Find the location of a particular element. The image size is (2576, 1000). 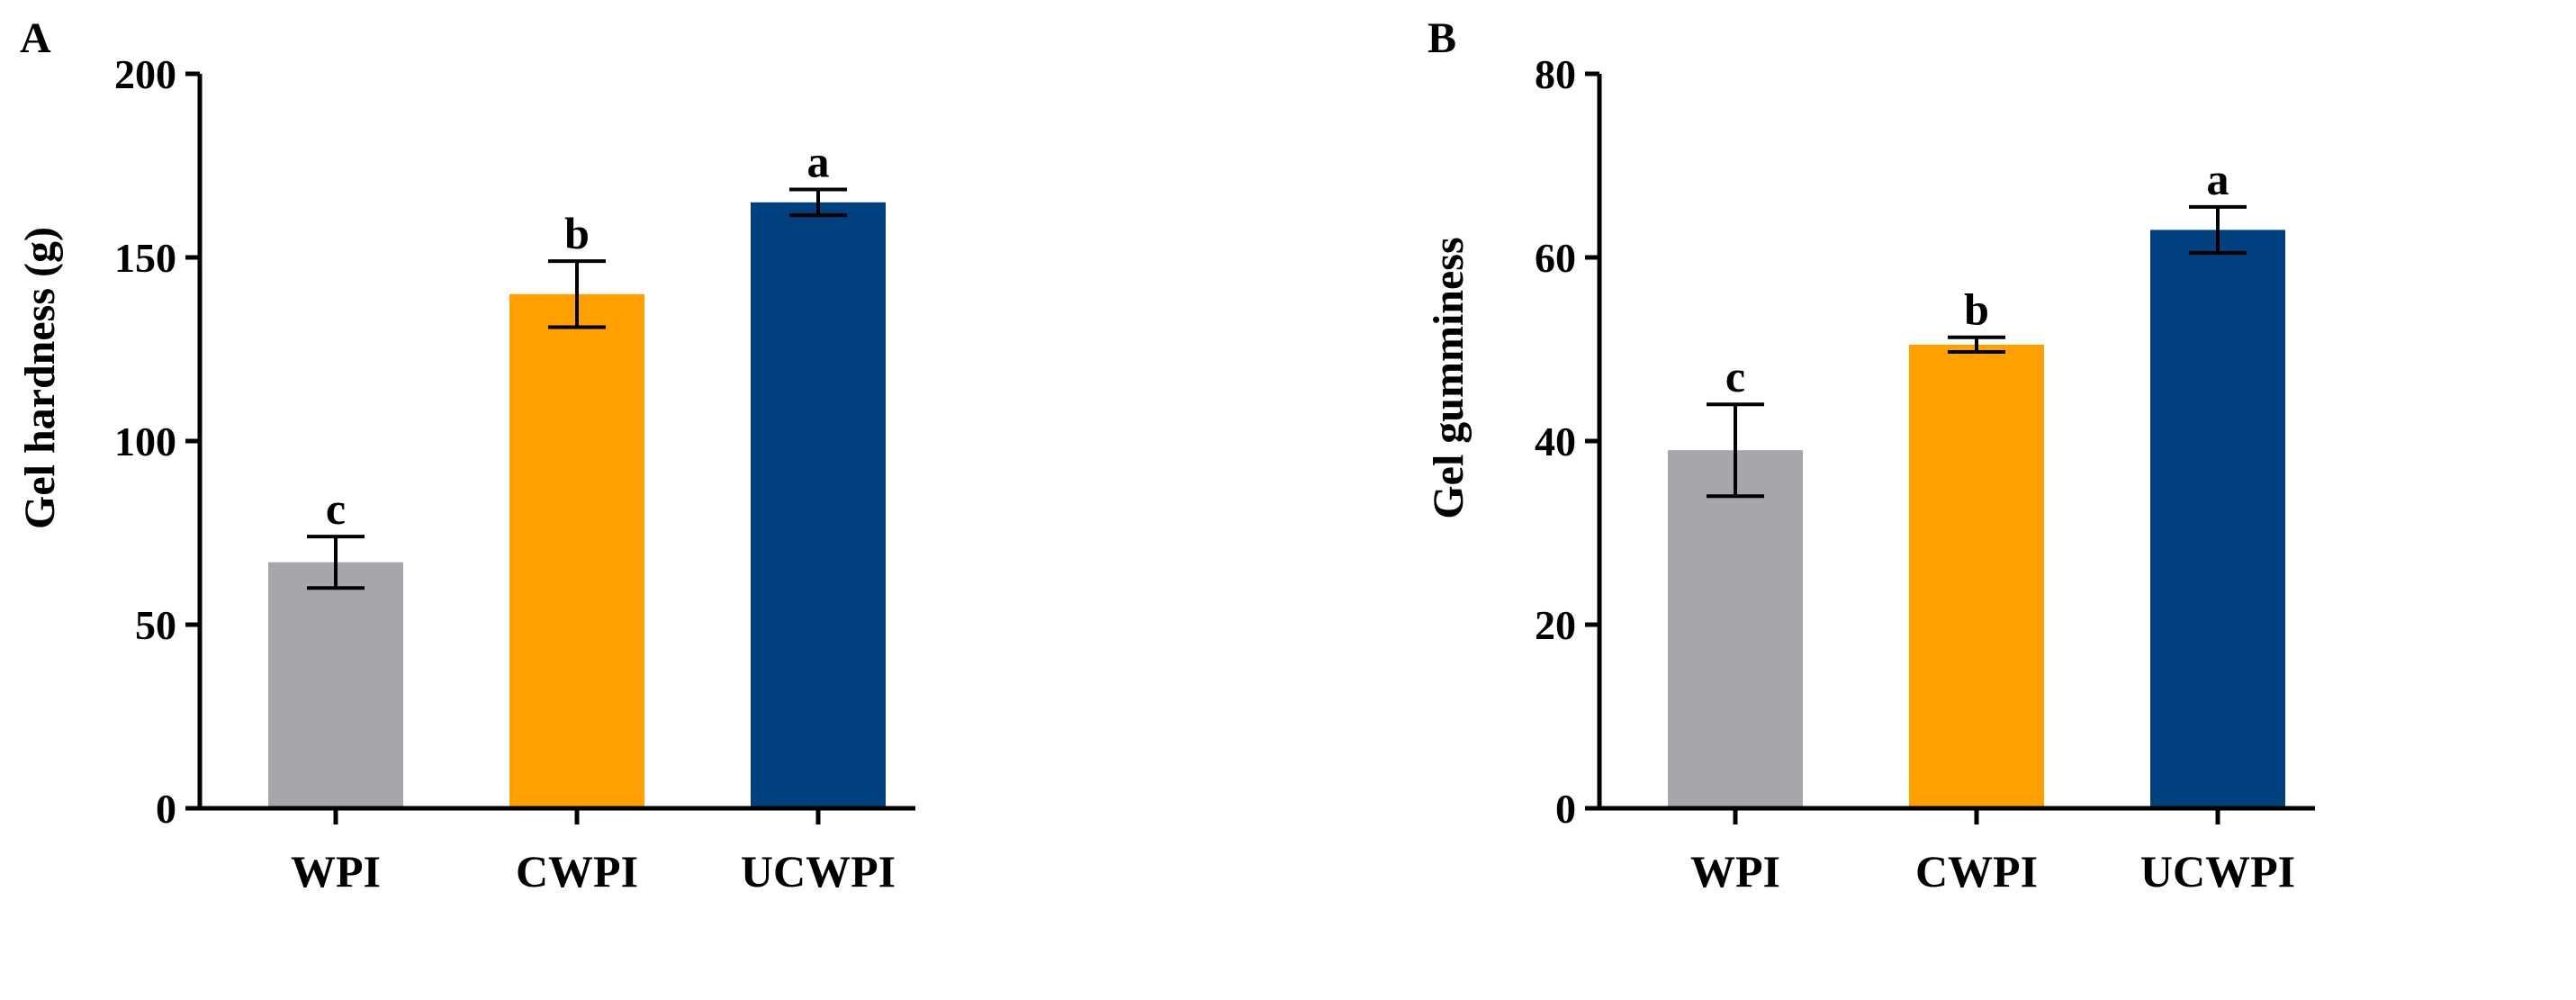

panel-a-bar-wpi is located at coordinates (335, 685).